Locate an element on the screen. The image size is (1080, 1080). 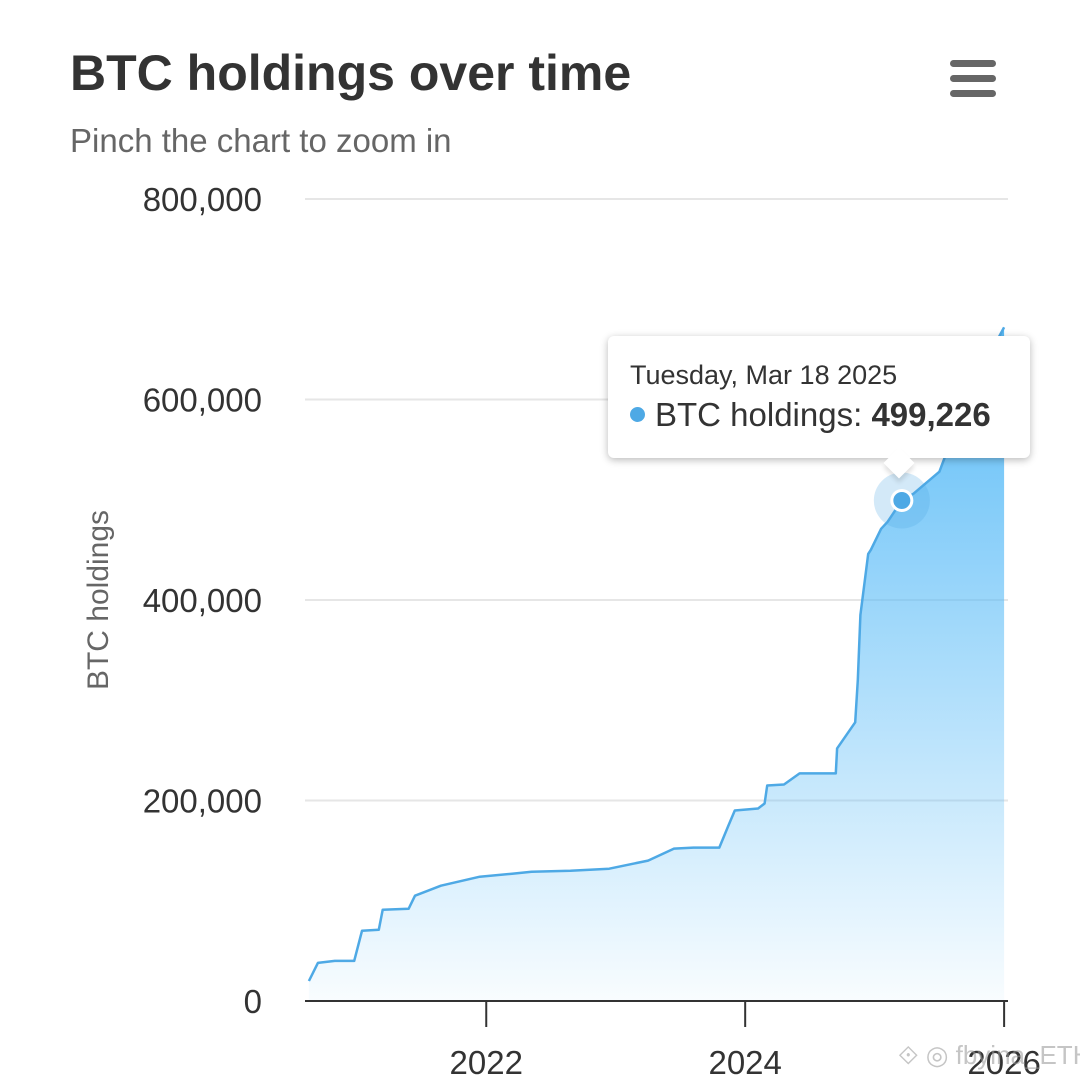
x-tick-label: 2022 is located at coordinates (486, 1062).